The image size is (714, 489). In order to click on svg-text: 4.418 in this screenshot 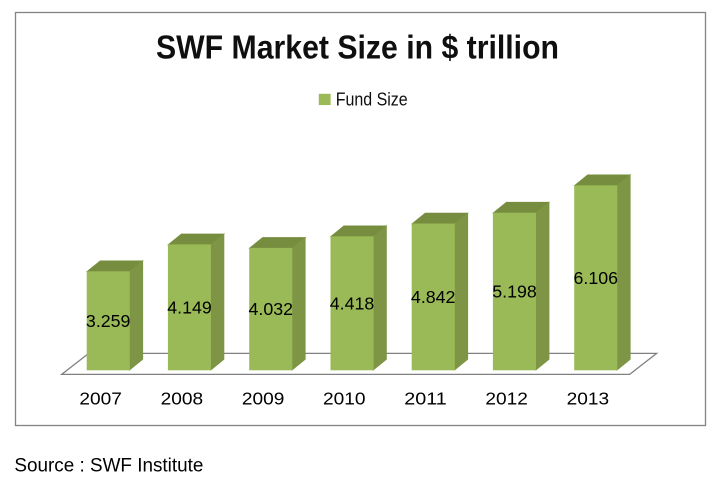, I will do `click(352, 303)`.